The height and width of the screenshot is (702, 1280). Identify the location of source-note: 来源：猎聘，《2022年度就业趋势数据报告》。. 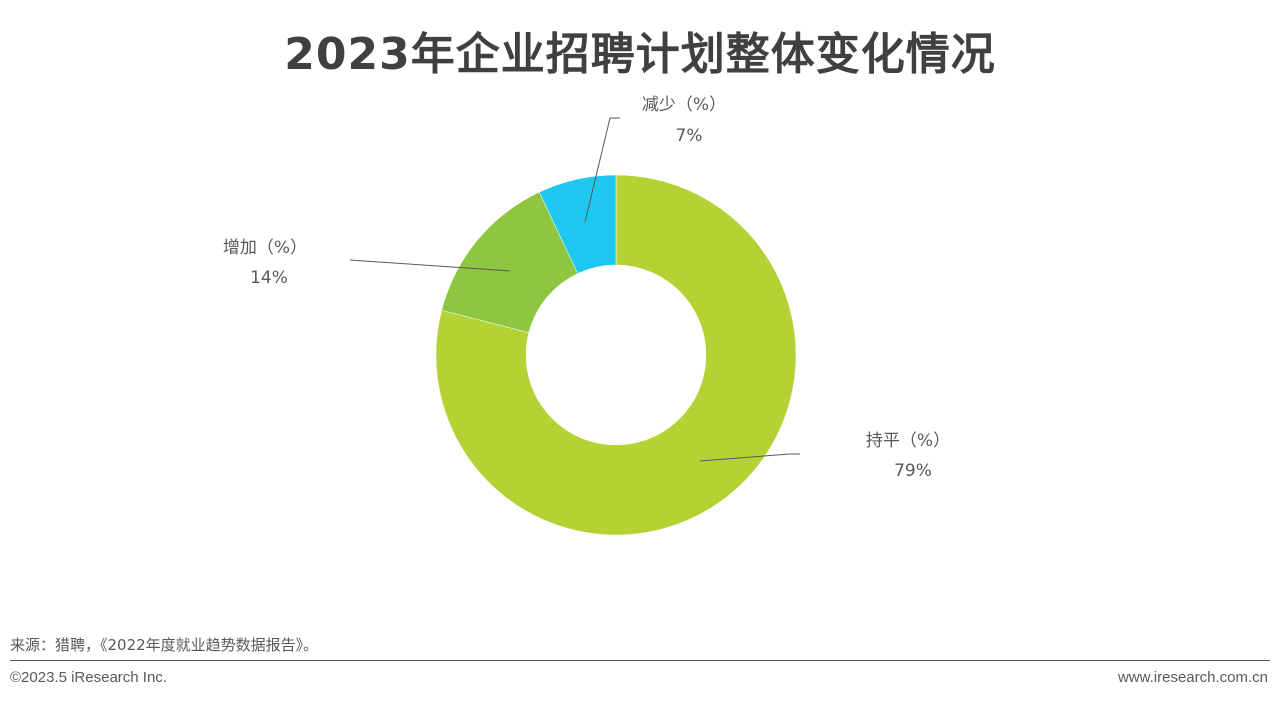
(164, 645).